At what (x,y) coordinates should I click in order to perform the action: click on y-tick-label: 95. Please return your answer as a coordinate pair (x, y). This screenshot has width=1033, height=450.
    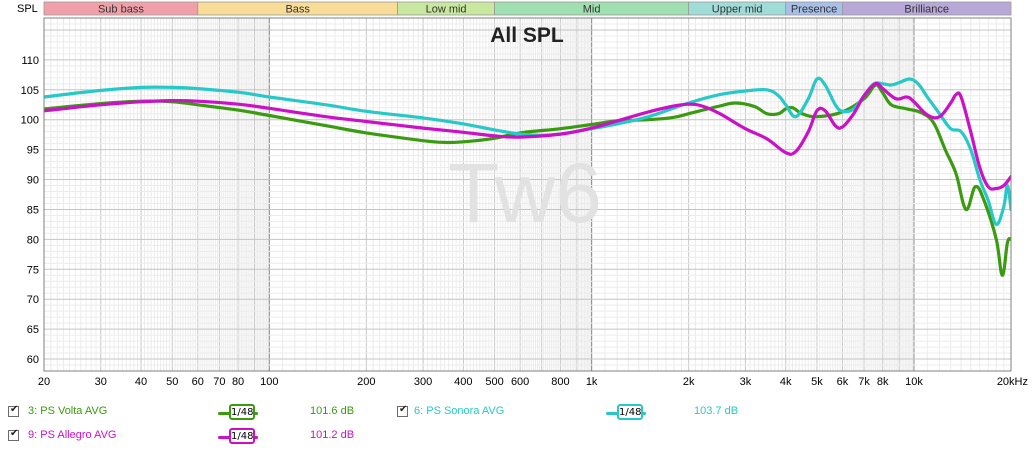
    Looking at the image, I should click on (33, 151).